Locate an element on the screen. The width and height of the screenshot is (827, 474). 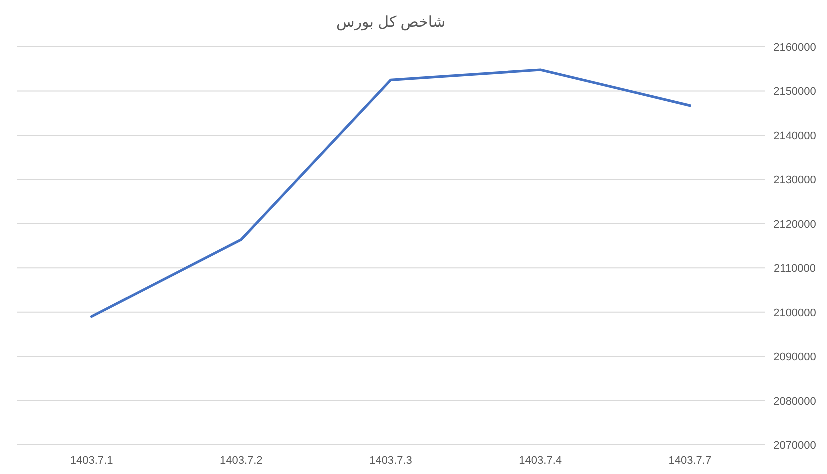
y-tick-label: 2110000 is located at coordinates (795, 269).